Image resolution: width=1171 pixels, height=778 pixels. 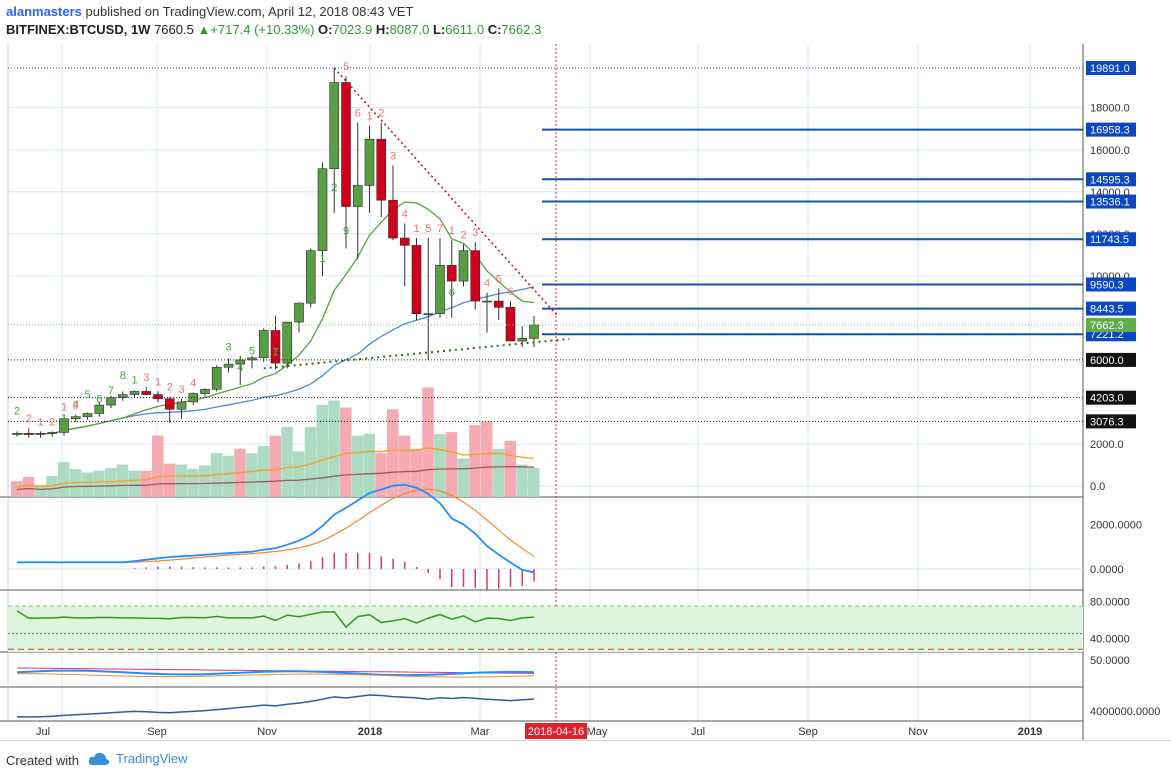 I want to click on rsi-axis-label: 80.0000, so click(x=1110, y=603).